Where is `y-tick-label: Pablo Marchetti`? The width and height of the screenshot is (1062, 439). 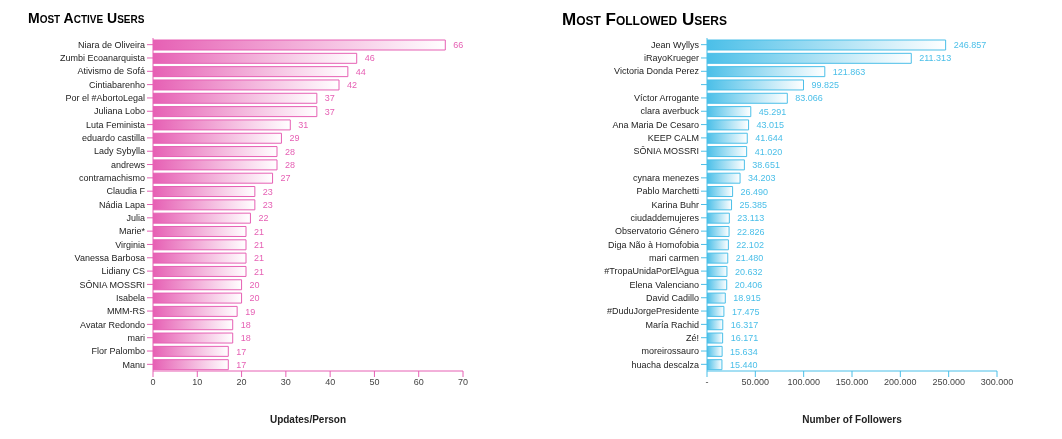
y-tick-label: Pablo Marchetti is located at coordinates (667, 191).